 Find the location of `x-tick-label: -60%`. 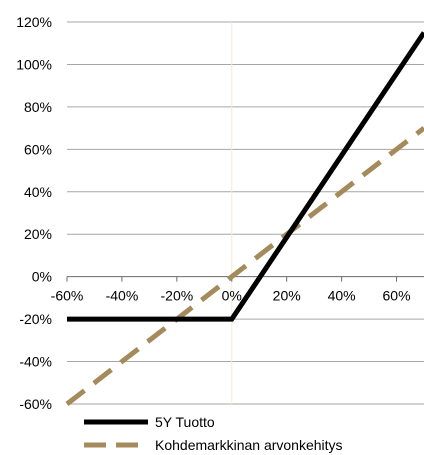

x-tick-label: -60% is located at coordinates (67, 296).